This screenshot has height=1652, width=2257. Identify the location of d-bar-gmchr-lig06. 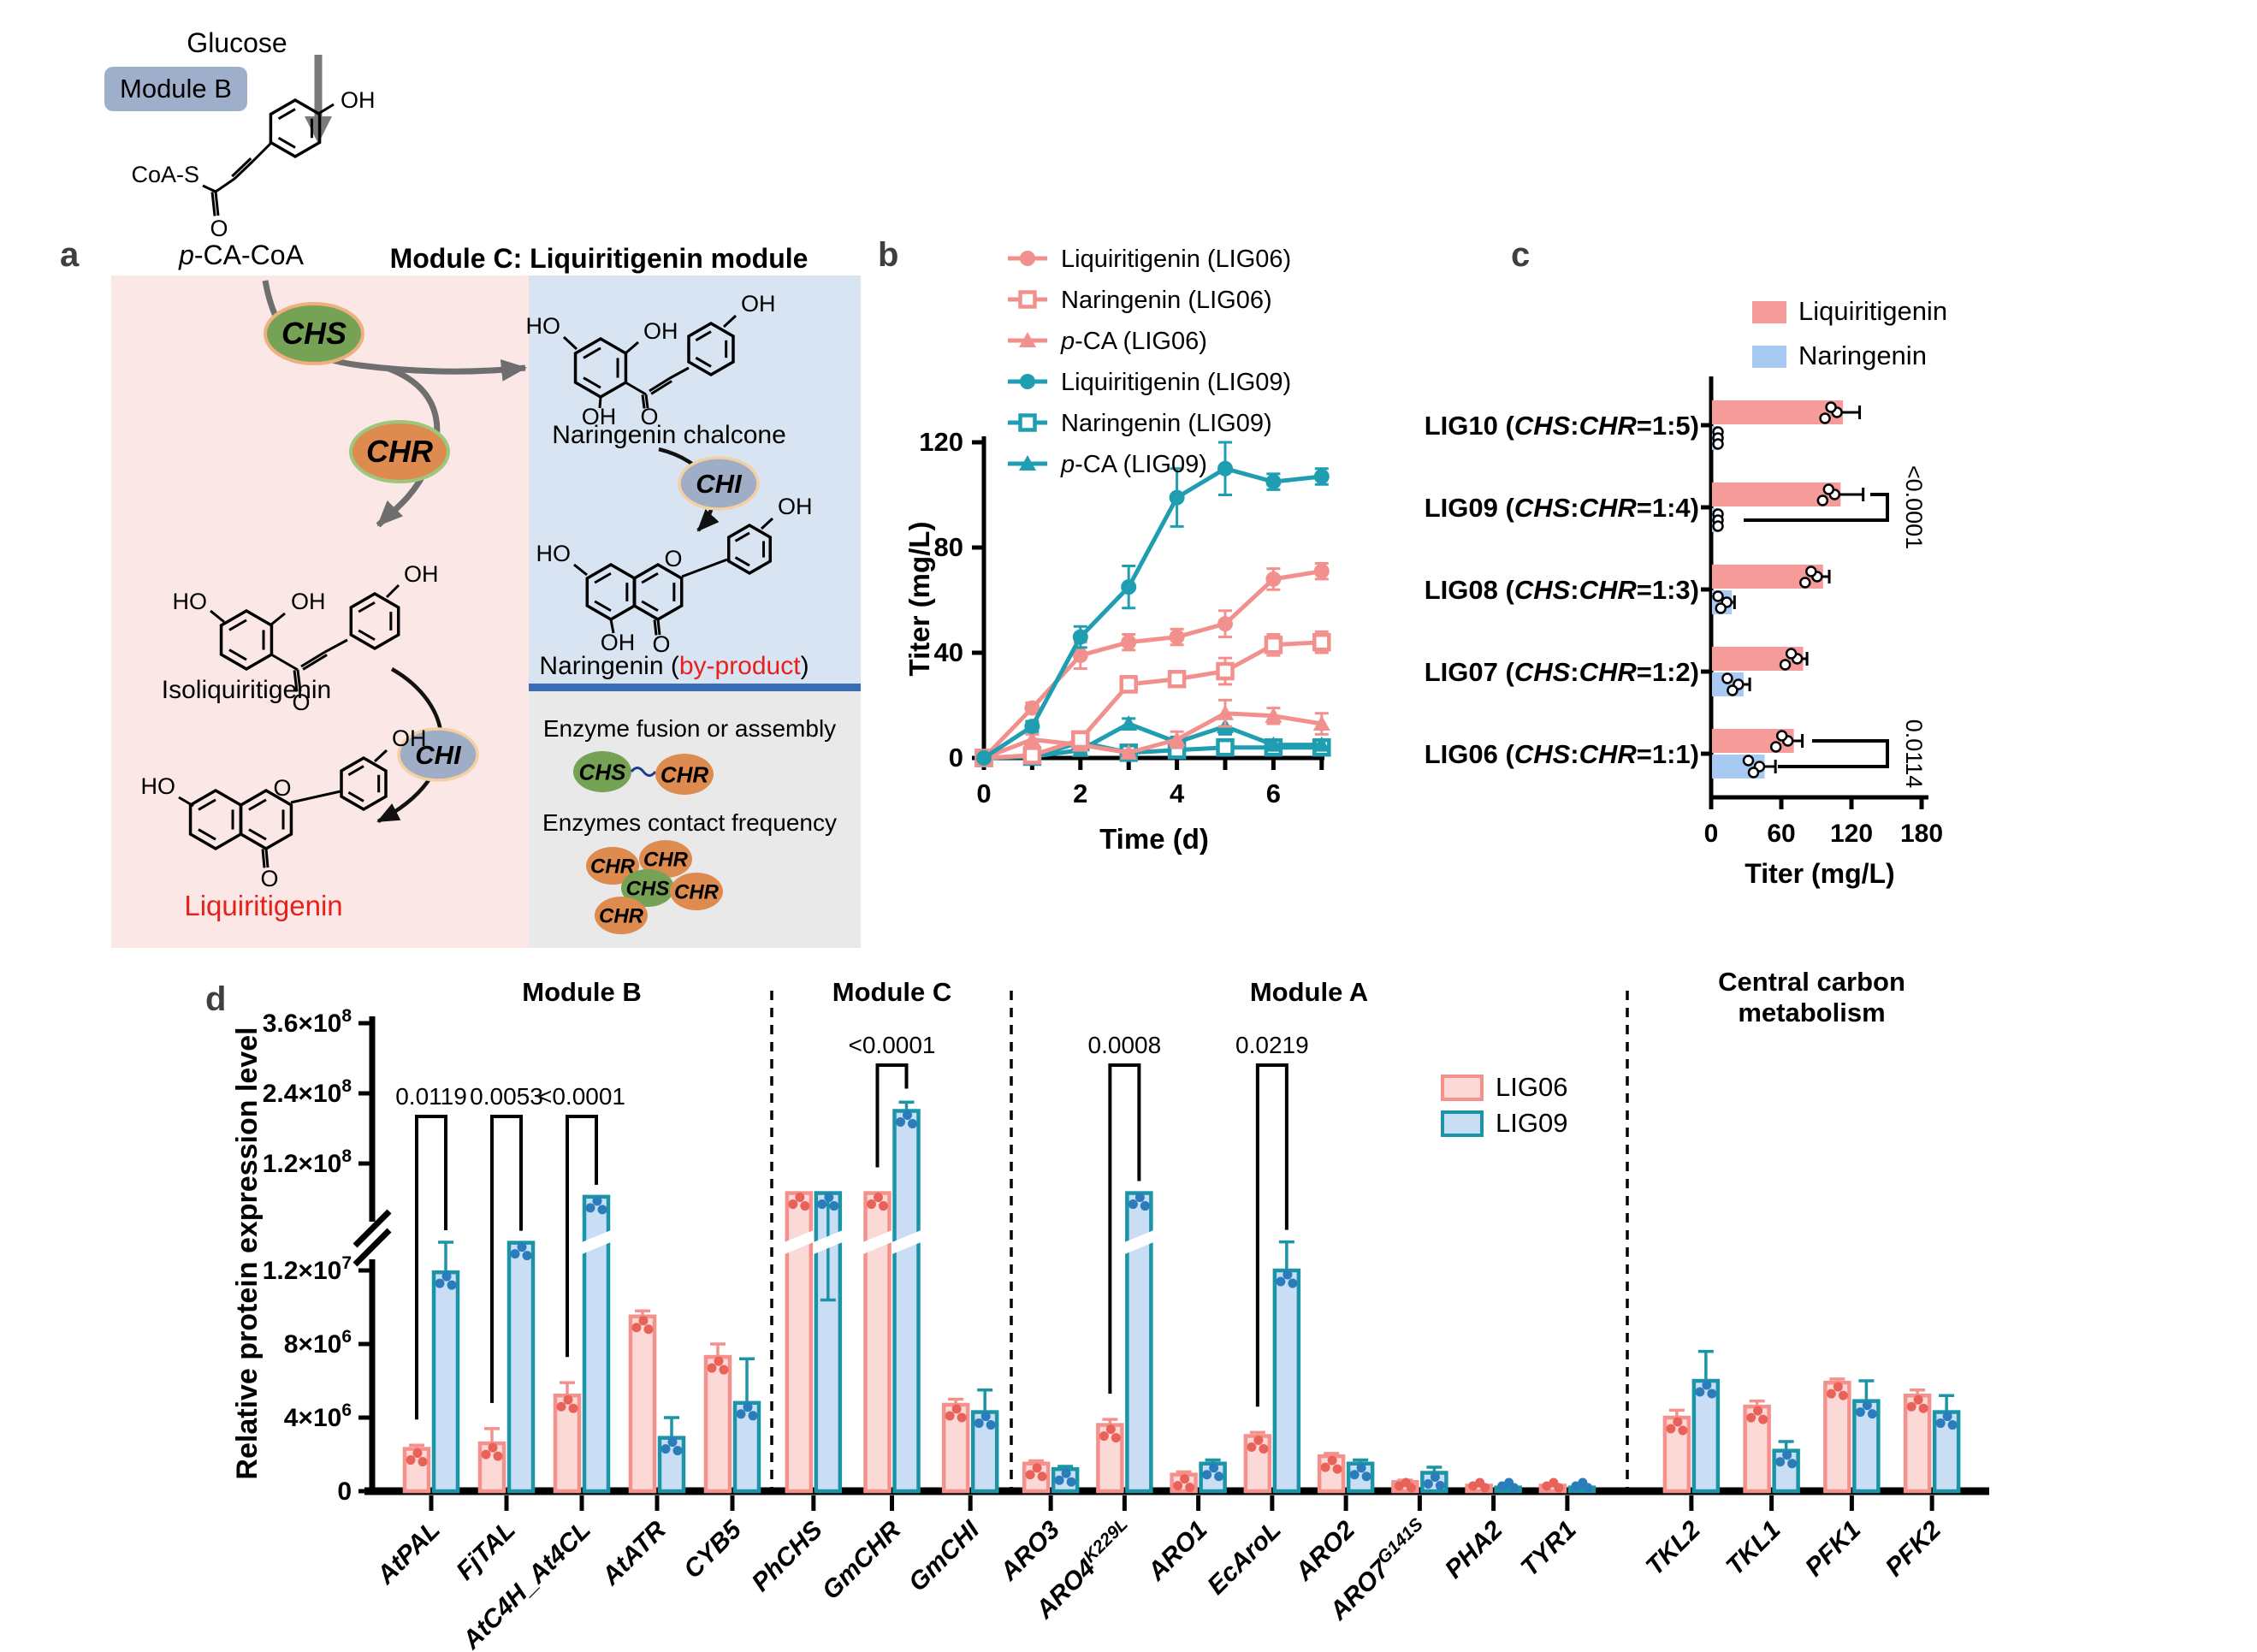
(877, 1342).